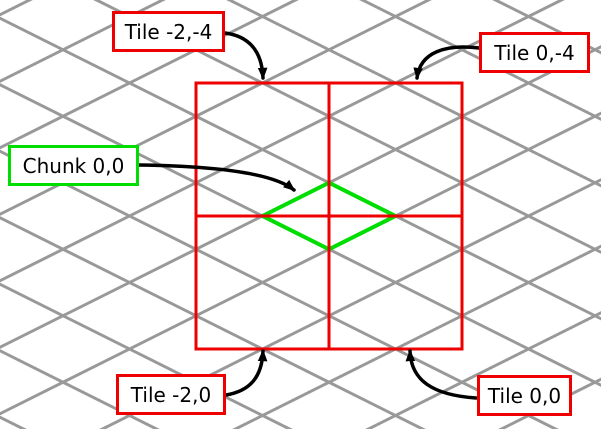 The width and height of the screenshot is (601, 429). I want to click on label-tile-neg2-neg4: Tile -2,-4, so click(168, 31).